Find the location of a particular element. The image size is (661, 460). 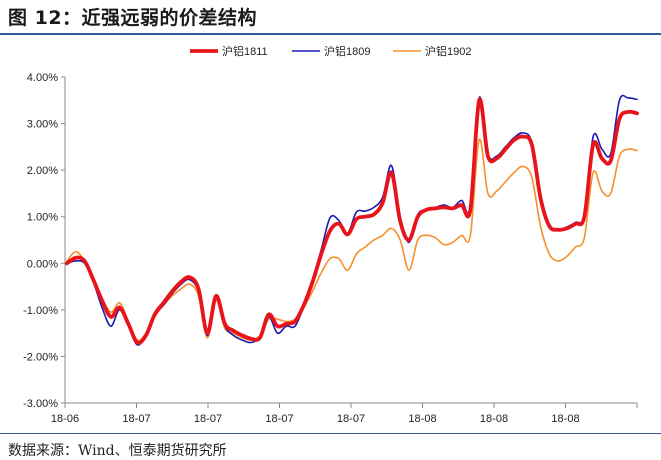

legend-label: 沪铝1811 is located at coordinates (245, 51).